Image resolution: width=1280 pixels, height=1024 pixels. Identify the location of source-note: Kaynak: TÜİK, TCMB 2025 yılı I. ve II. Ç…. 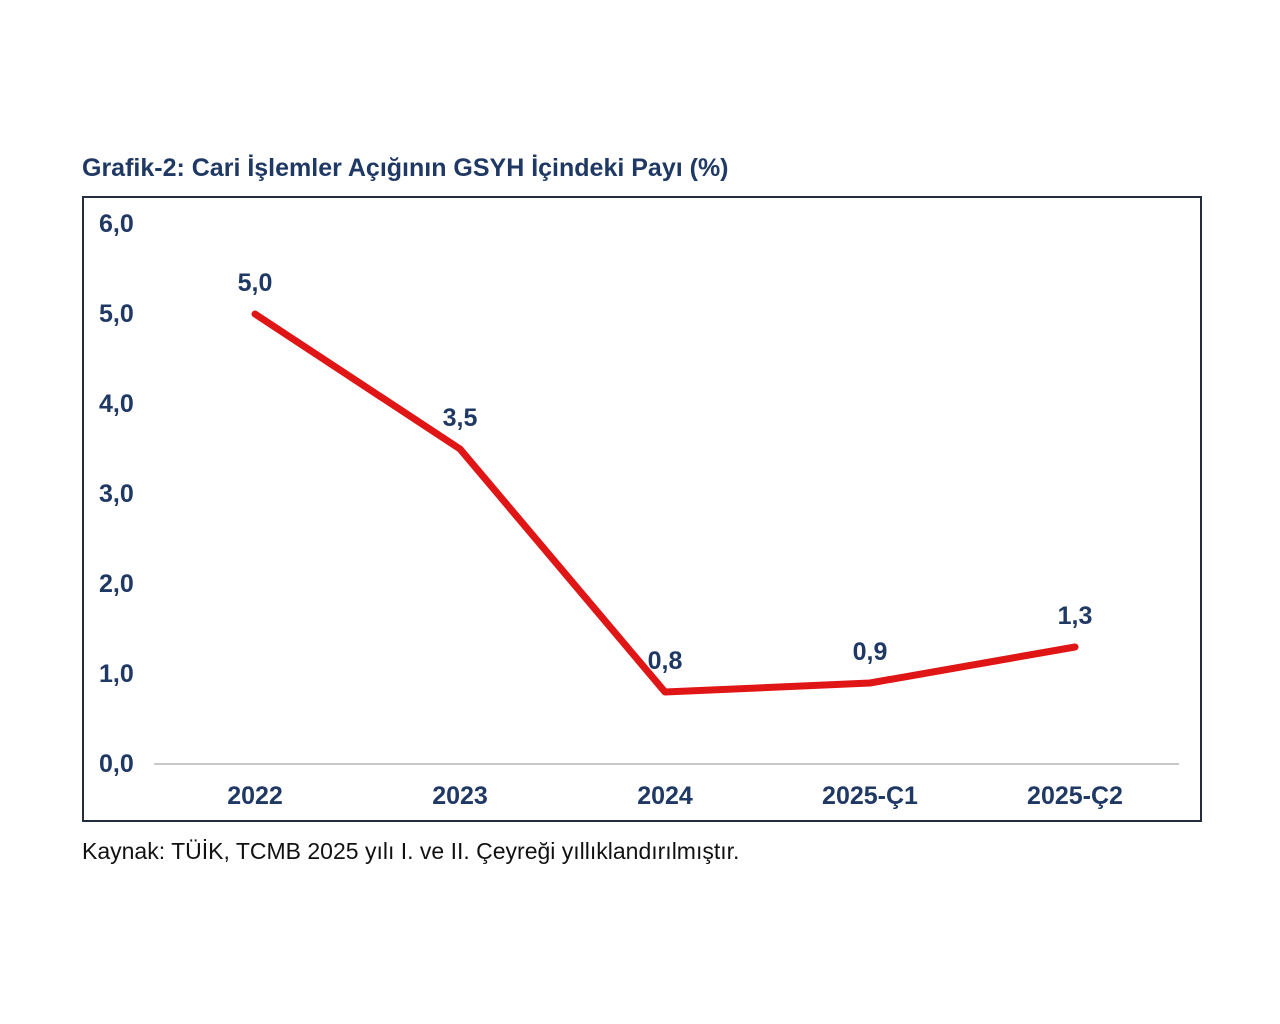
(411, 851).